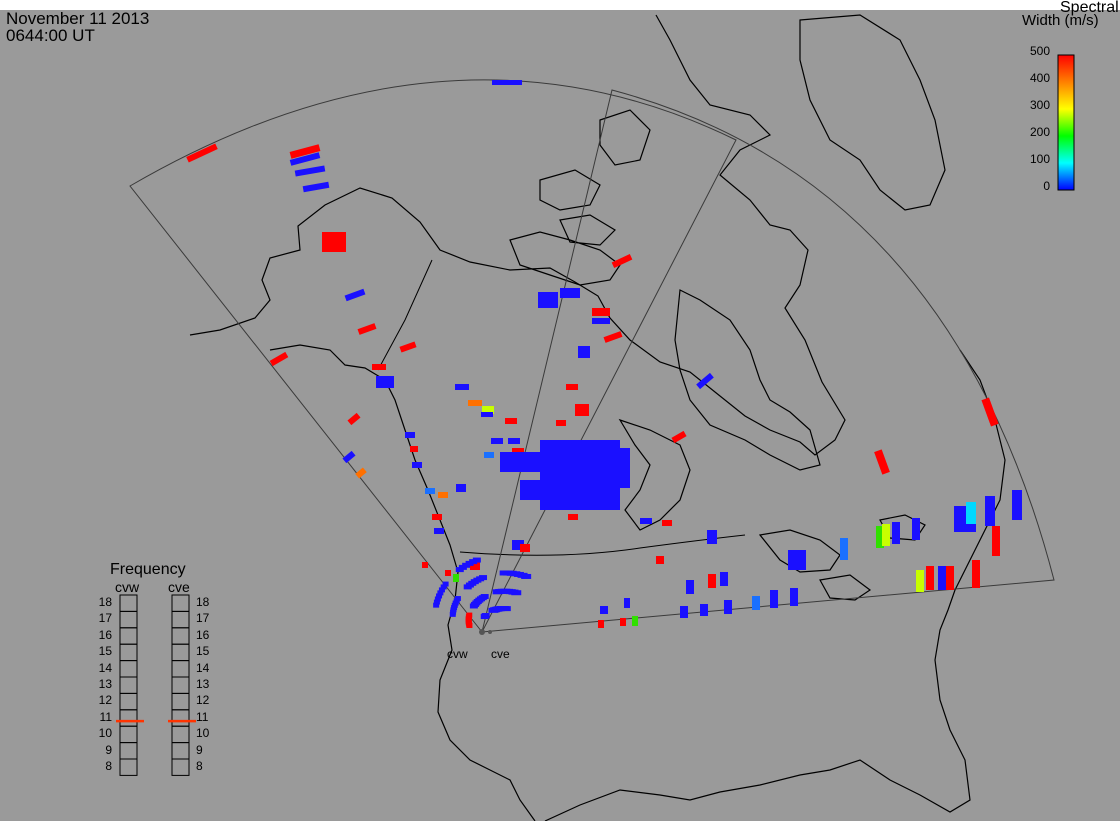 Image resolution: width=1120 pixels, height=821 pixels. Describe the element at coordinates (105, 602) in the screenshot. I see `frequency-tick-label: 18` at that location.